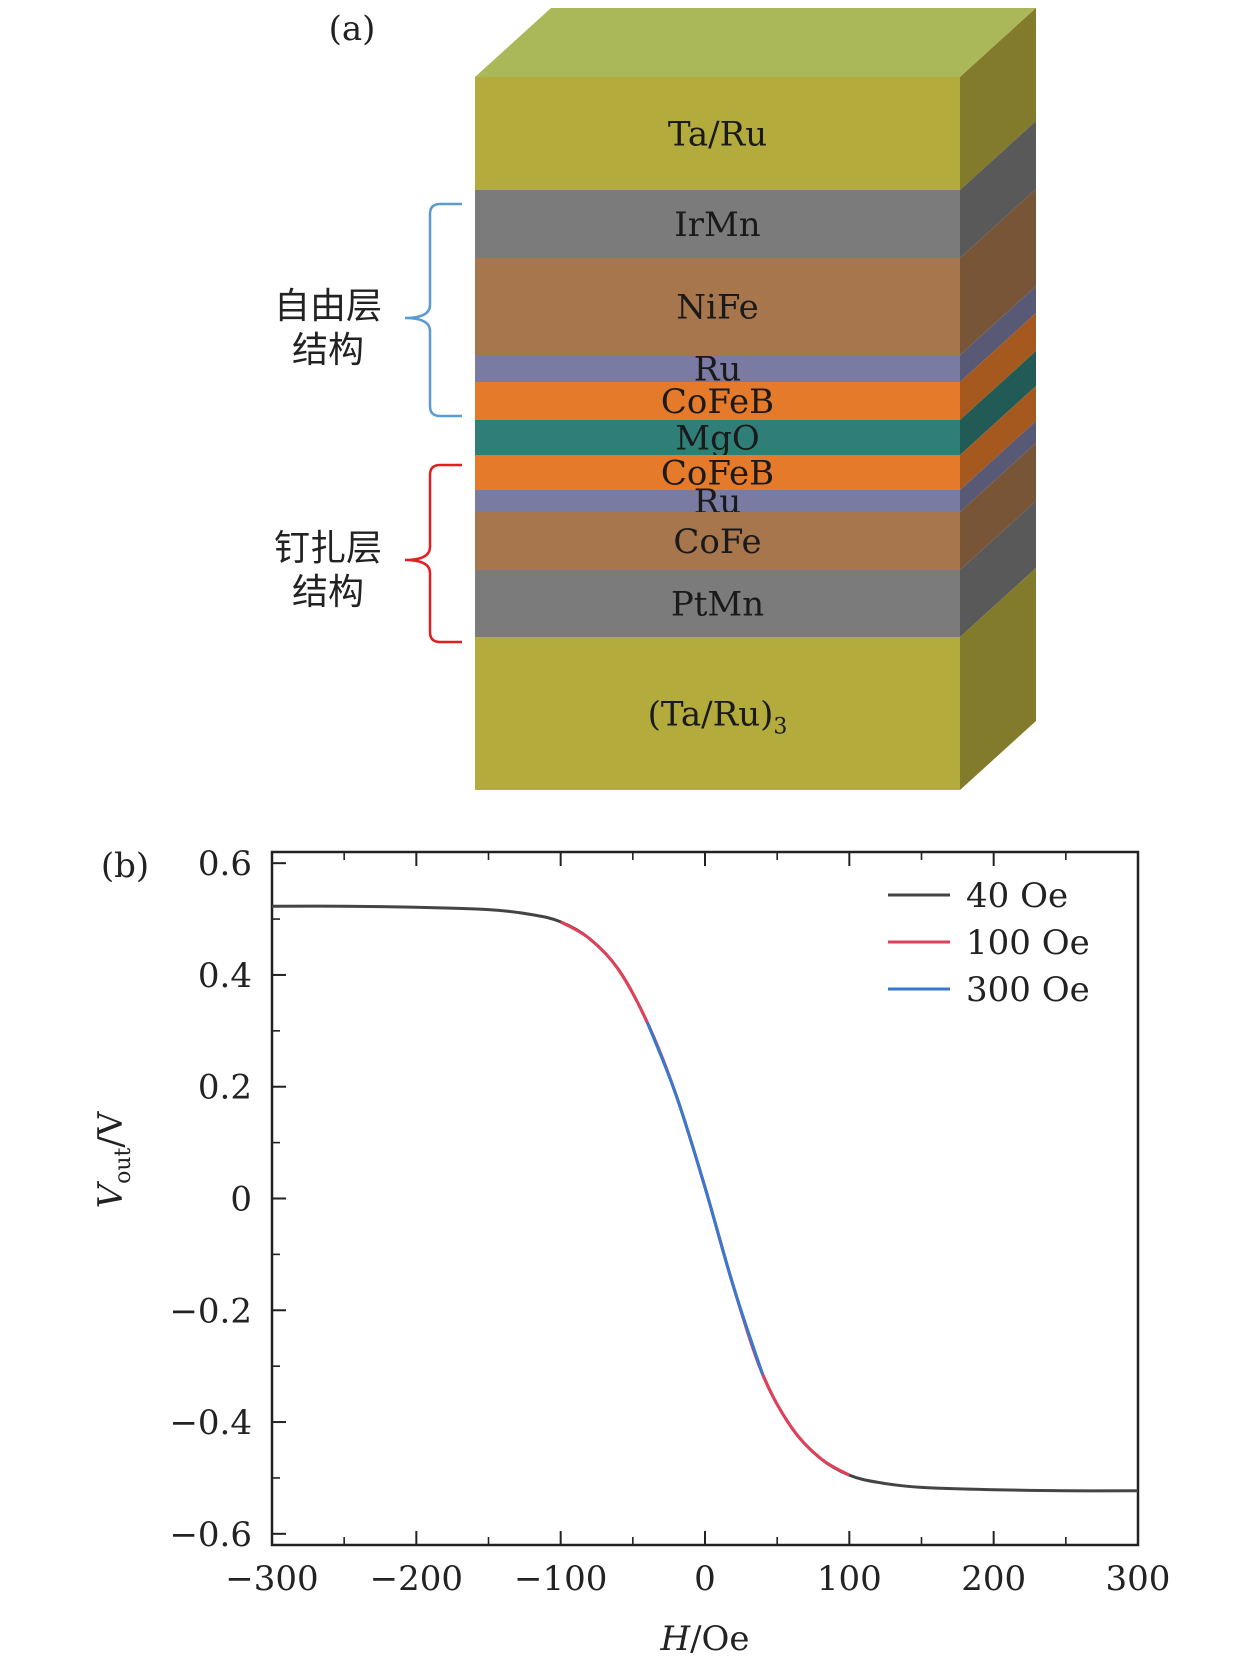 The width and height of the screenshot is (1260, 1669). Describe the element at coordinates (1017, 896) in the screenshot. I see `legend-label: 40 Oe` at that location.